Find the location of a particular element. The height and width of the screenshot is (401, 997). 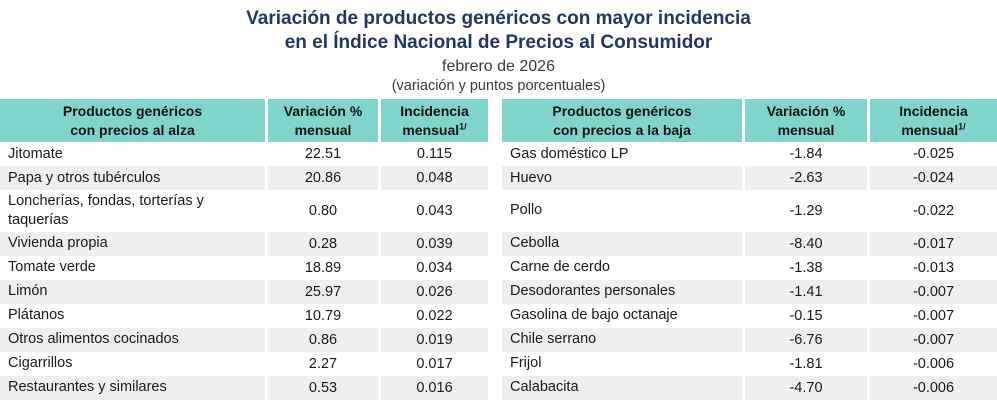

incidence-cell: 0.016 is located at coordinates (433, 387).